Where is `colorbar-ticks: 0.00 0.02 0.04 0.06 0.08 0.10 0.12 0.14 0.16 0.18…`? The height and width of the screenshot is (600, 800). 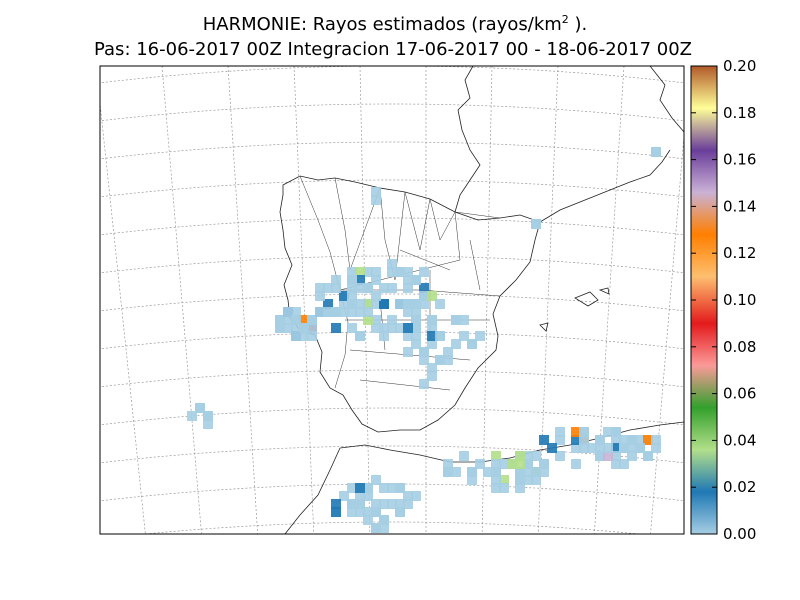
colorbar-ticks: 0.00 0.02 0.04 0.06 0.08 0.10 0.12 0.14 0.16 0.18… is located at coordinates (723, 300).